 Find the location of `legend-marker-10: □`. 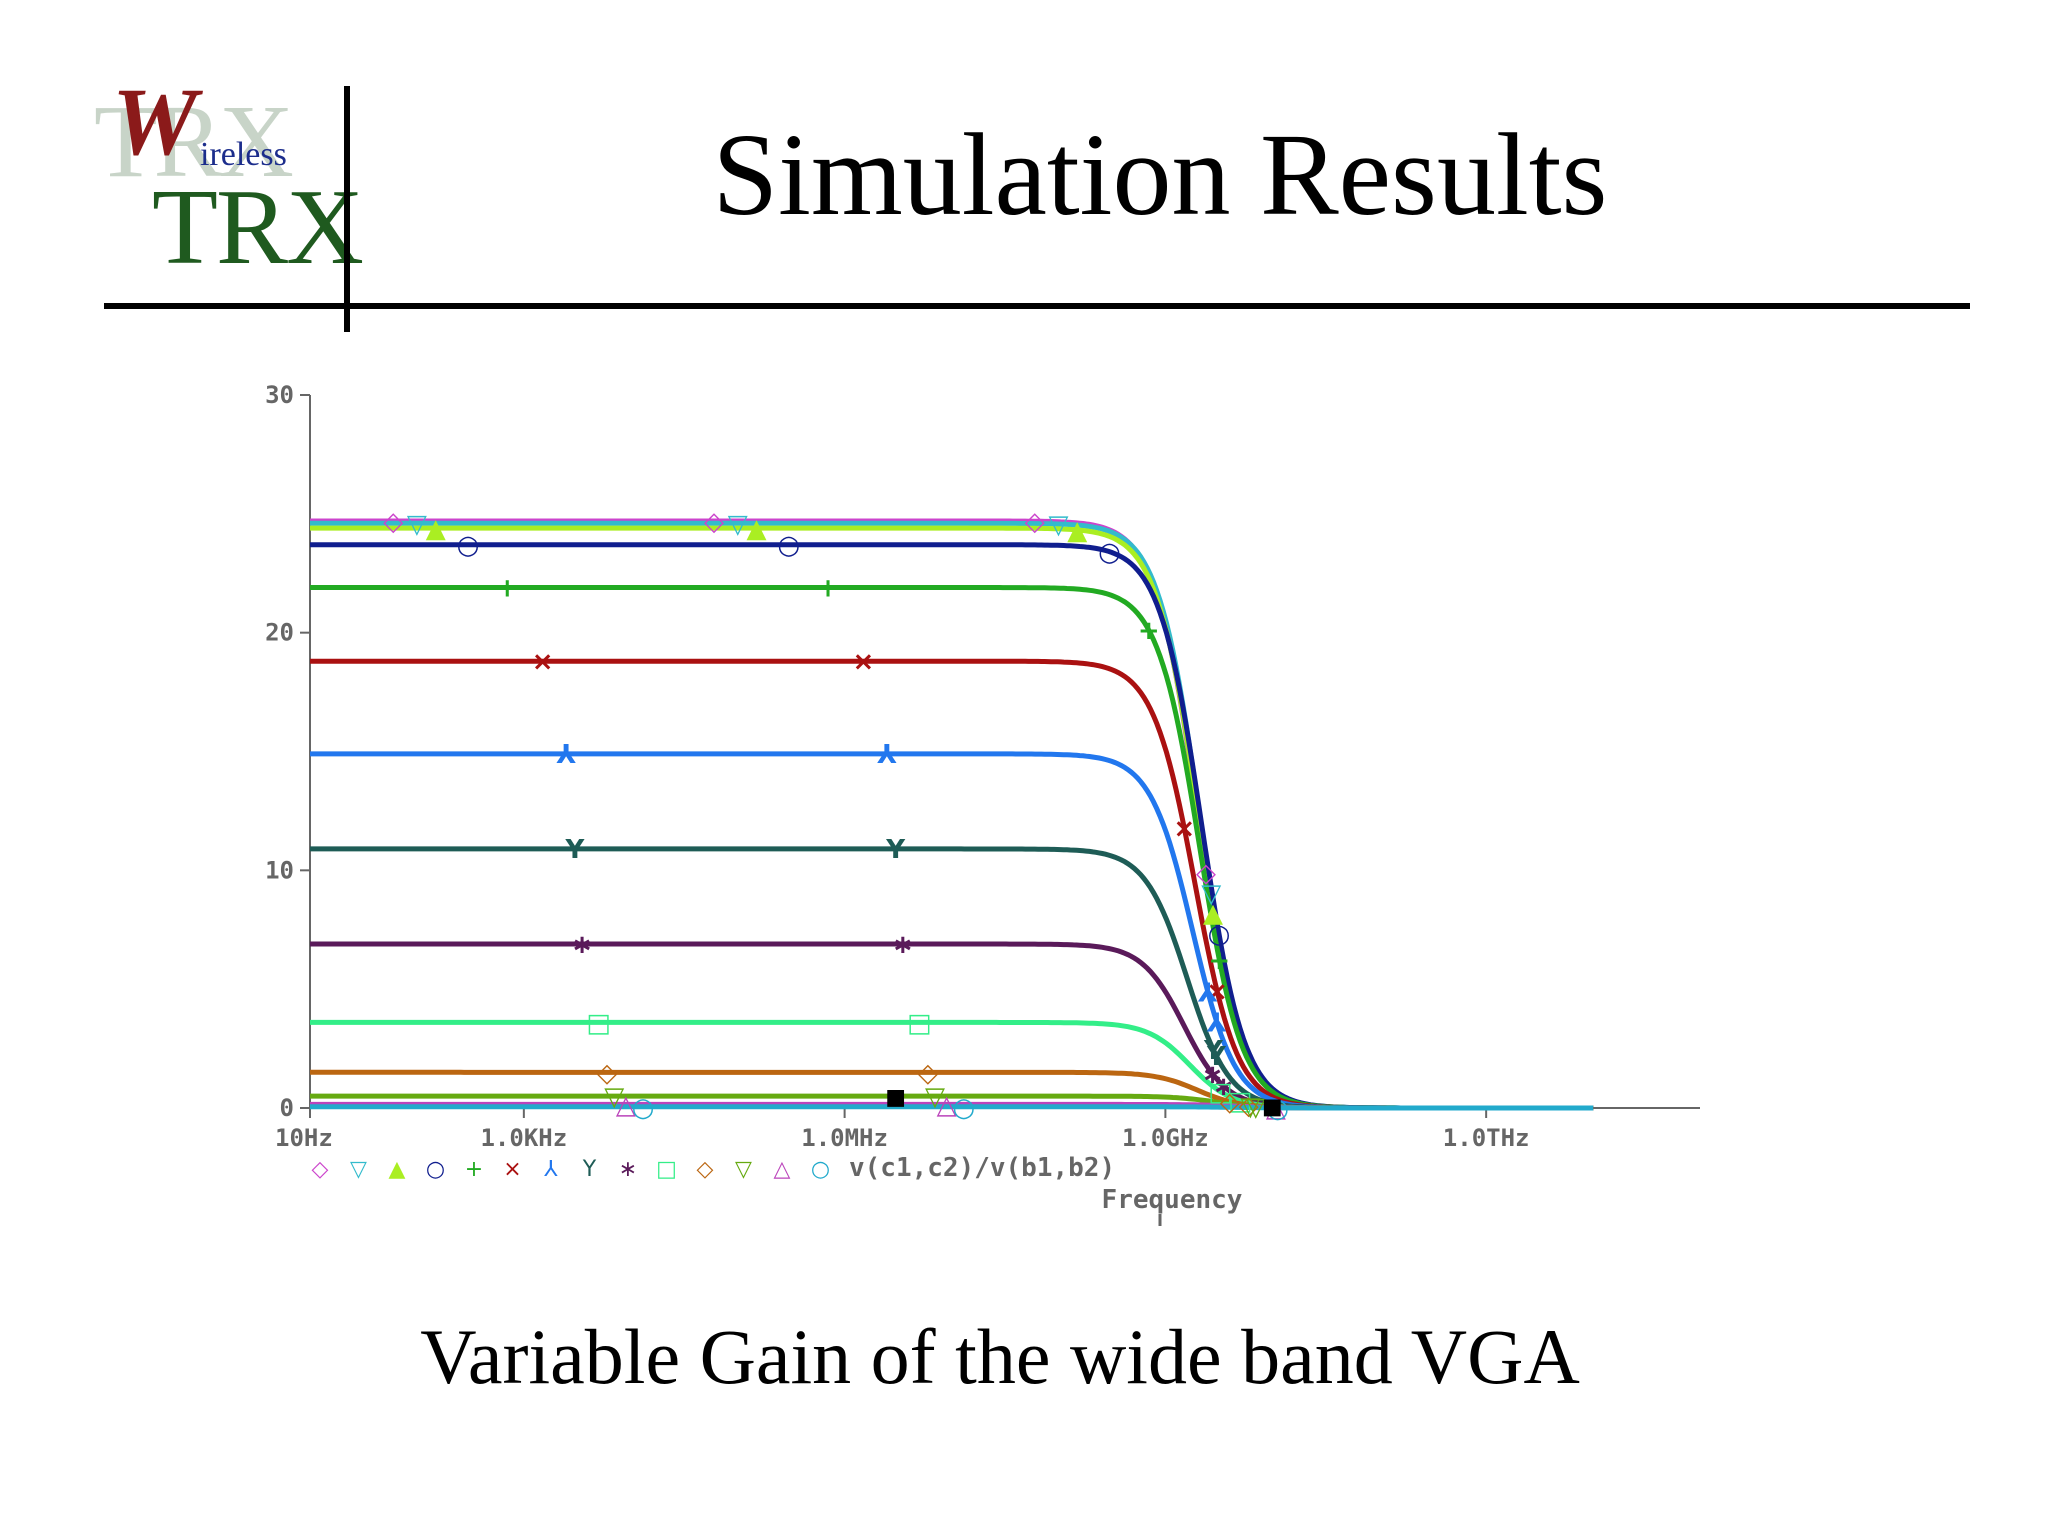

legend-marker-10: □ is located at coordinates (666, 1169).